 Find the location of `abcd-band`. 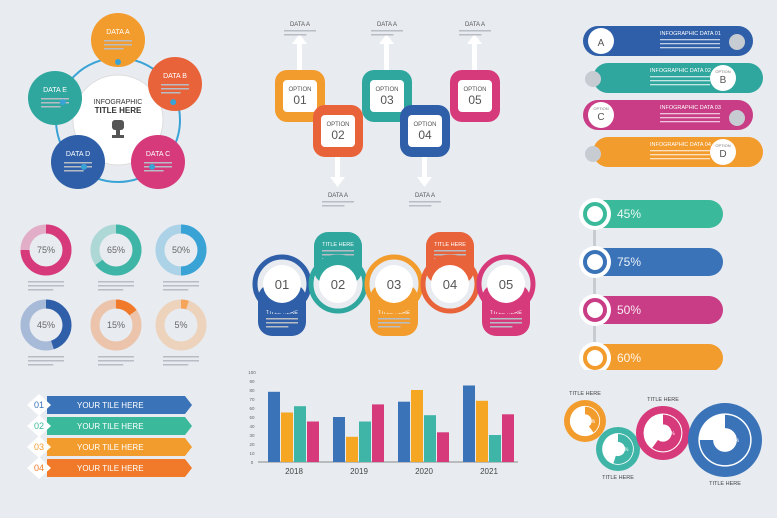

abcd-band is located at coordinates (668, 115).